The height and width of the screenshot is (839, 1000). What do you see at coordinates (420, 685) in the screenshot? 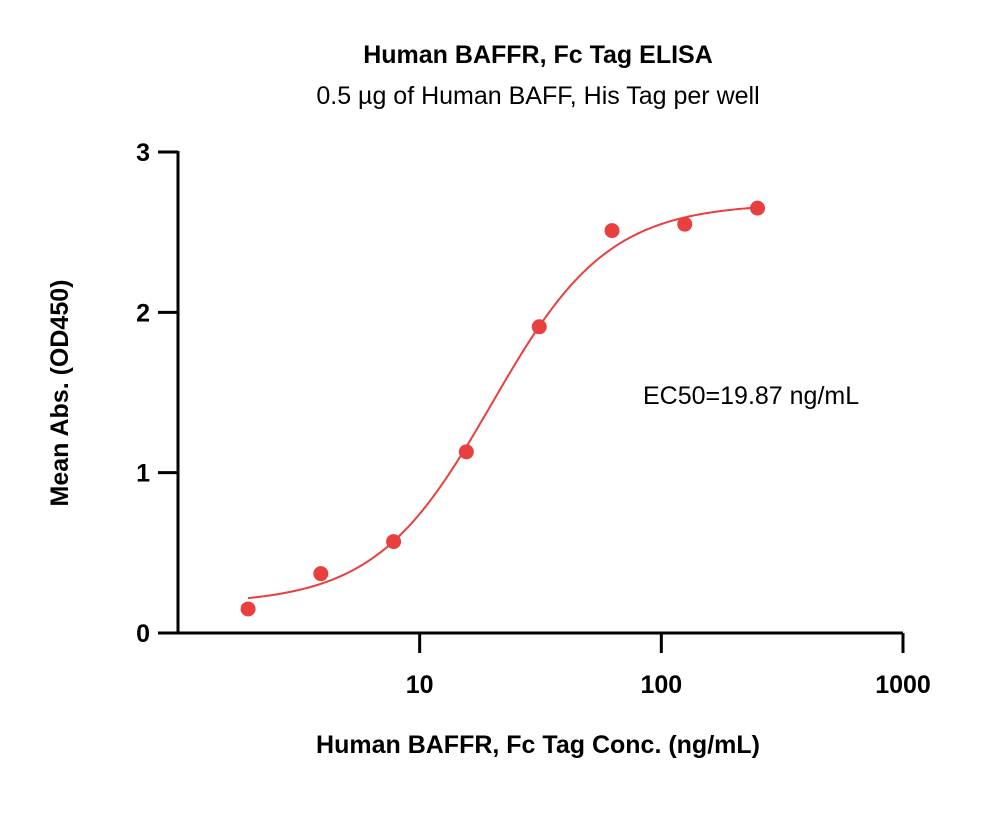
I see `x-tick-label: 10` at bounding box center [420, 685].